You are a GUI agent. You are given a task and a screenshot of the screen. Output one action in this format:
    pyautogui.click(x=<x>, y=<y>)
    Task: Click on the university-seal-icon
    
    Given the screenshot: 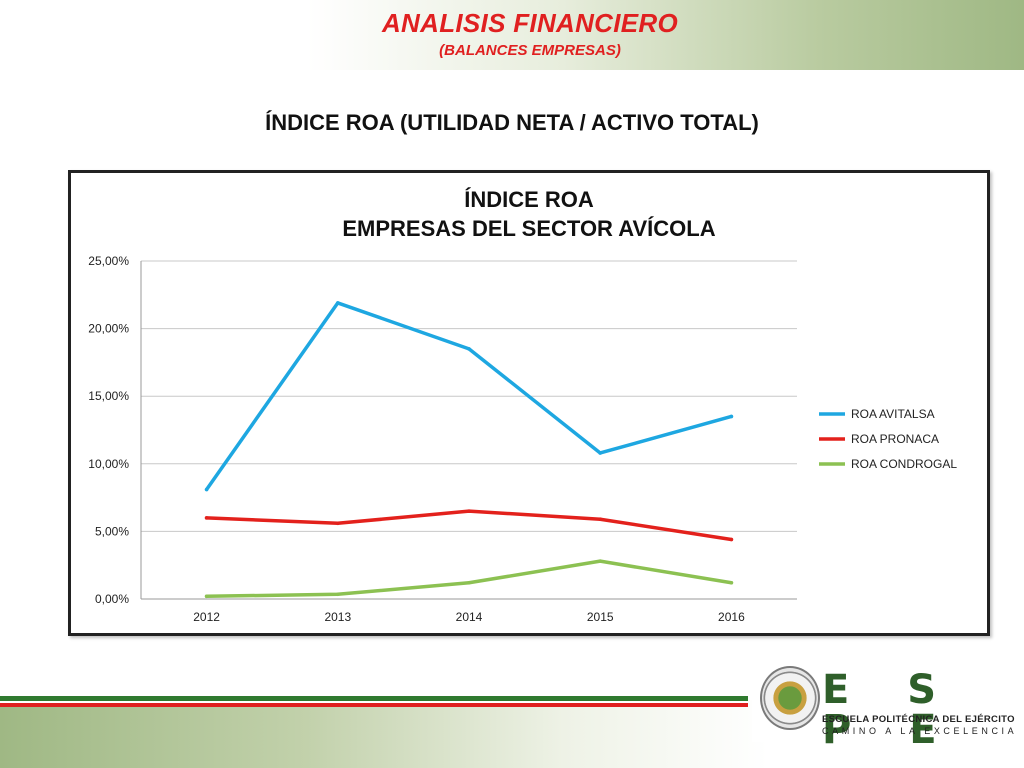 What is the action you would take?
    pyautogui.click(x=790, y=698)
    